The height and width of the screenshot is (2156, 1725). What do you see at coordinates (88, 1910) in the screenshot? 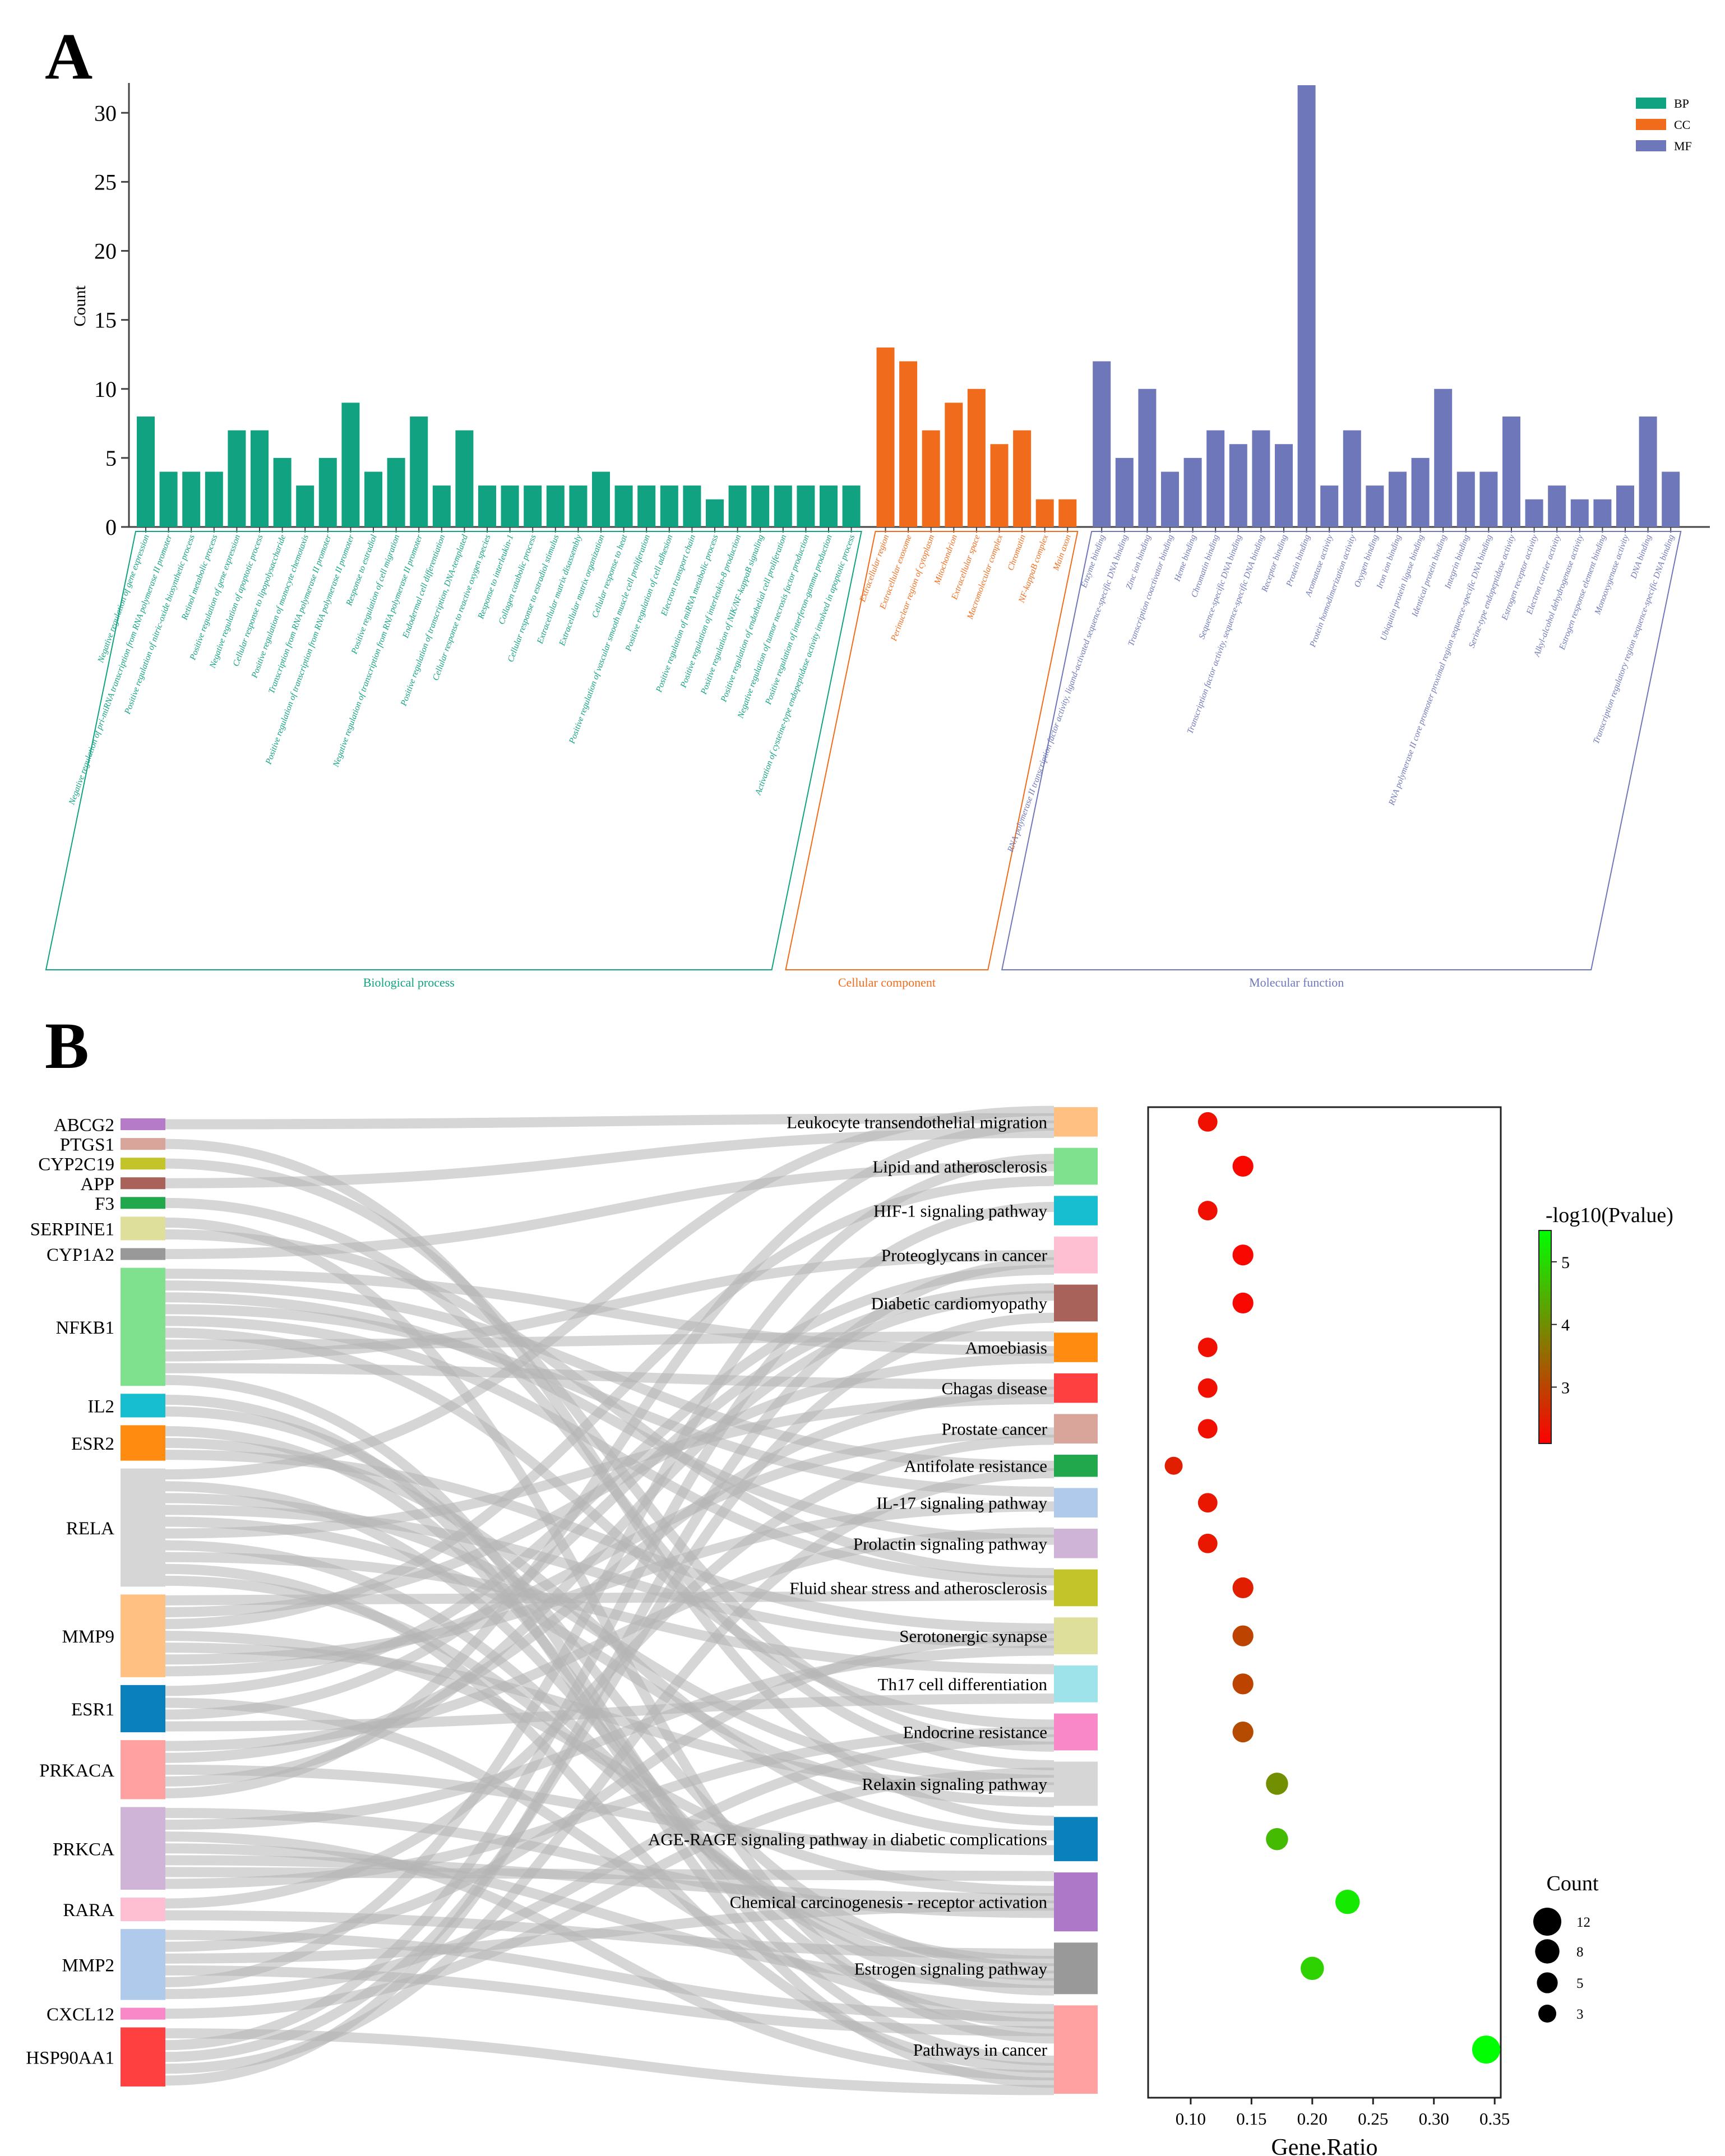
I see `gene-label: RARA` at bounding box center [88, 1910].